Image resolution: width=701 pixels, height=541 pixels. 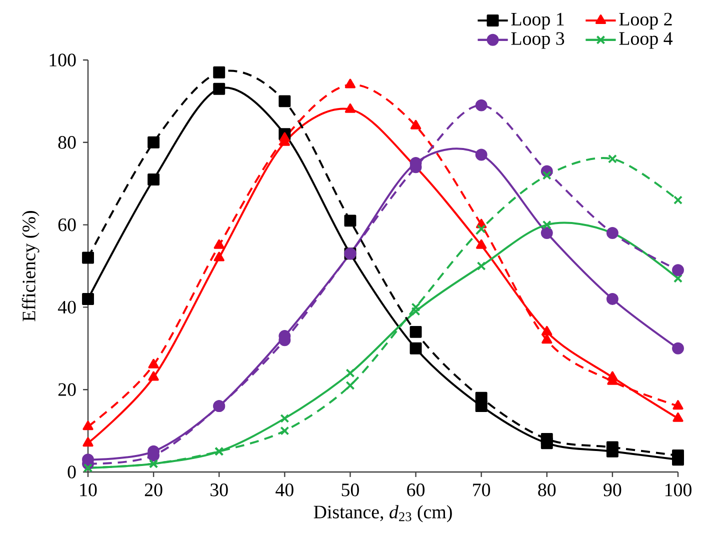 I want to click on y-tick-label: 0, so click(x=72, y=472).